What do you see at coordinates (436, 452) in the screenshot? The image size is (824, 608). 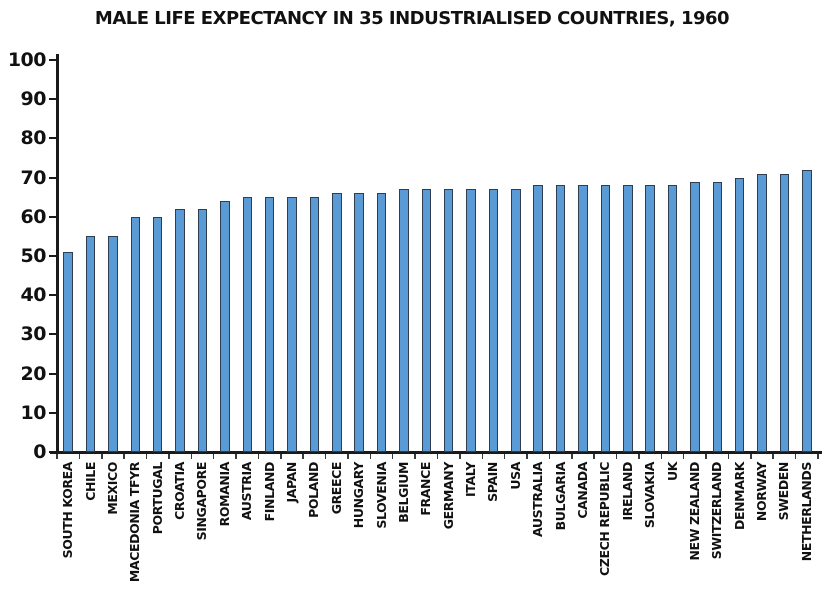 I see `x-axis` at bounding box center [436, 452].